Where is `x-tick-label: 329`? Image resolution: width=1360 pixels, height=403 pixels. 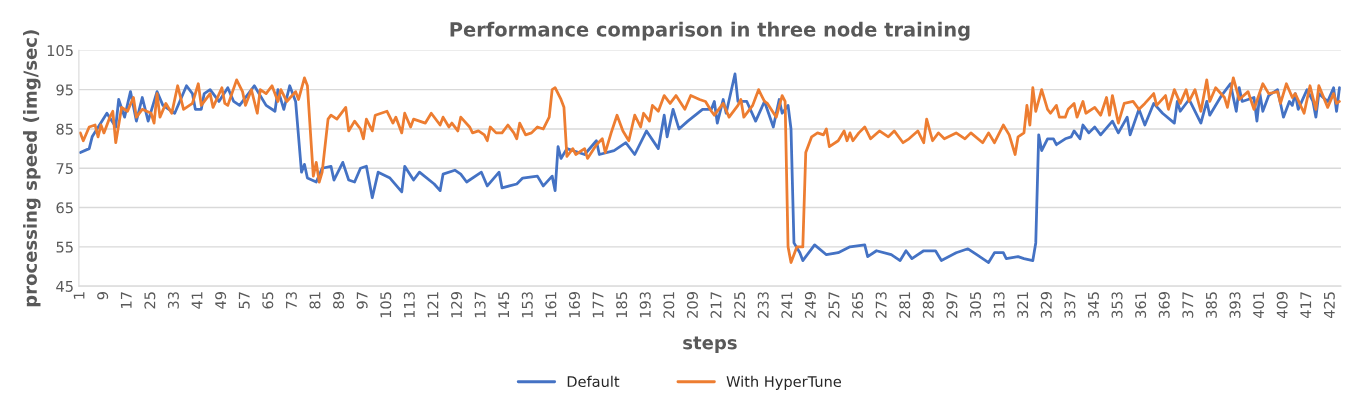
x-tick-label: 329 is located at coordinates (1046, 305).